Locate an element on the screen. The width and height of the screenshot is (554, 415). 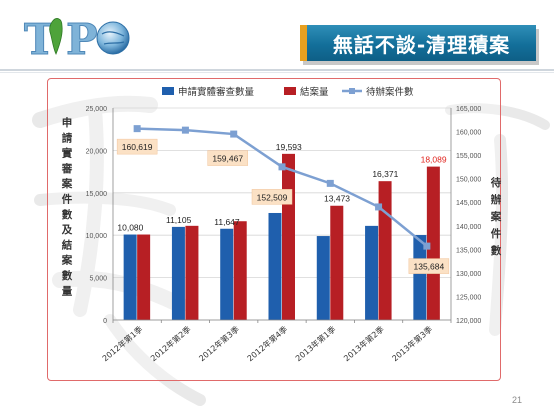
slide-title: 無話不談-清理積案 is located at coordinates (418, 43).